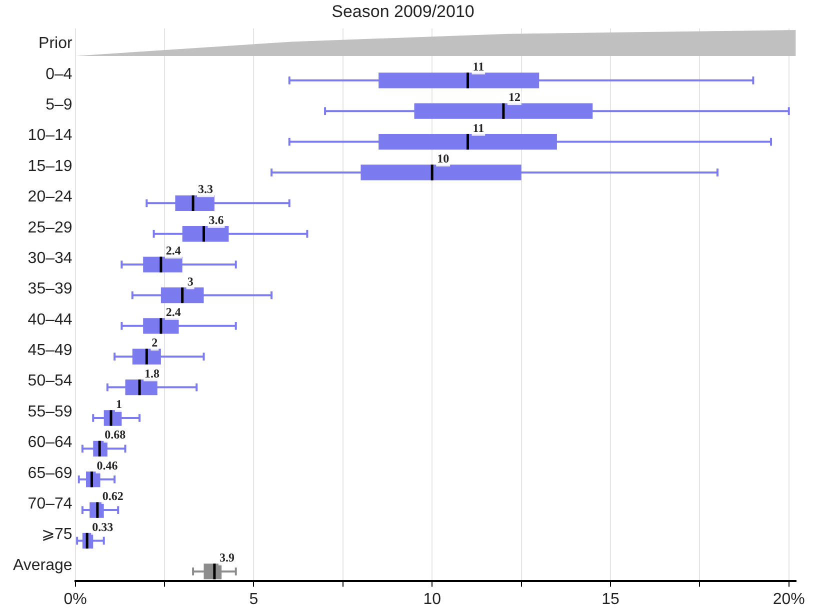  What do you see at coordinates (55, 43) in the screenshot?
I see `y-tick-label: Prior` at bounding box center [55, 43].